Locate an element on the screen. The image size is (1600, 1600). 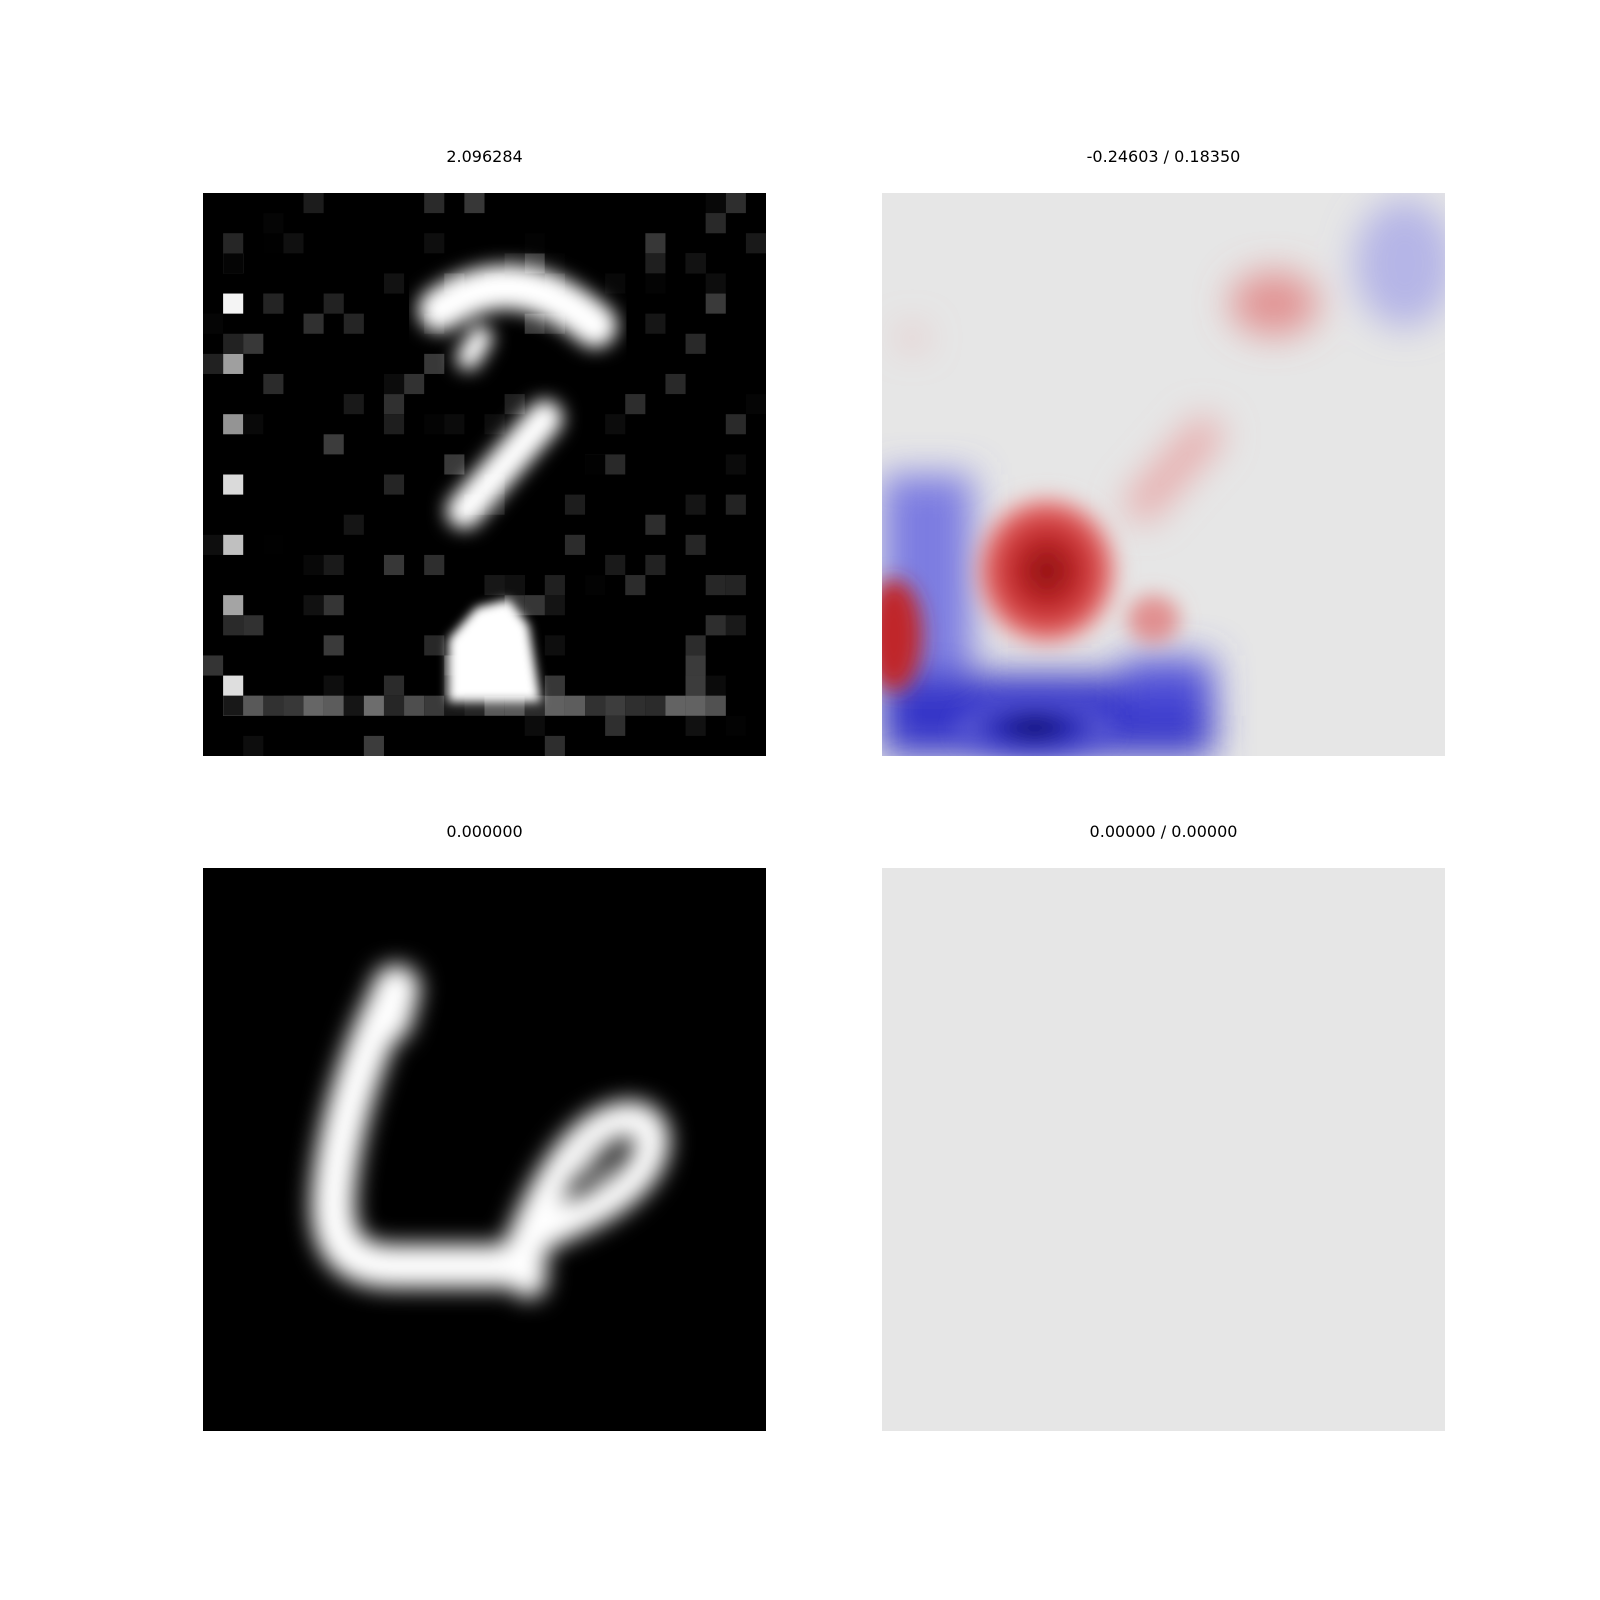
stroke-top-tail is located at coordinates (474, 347).